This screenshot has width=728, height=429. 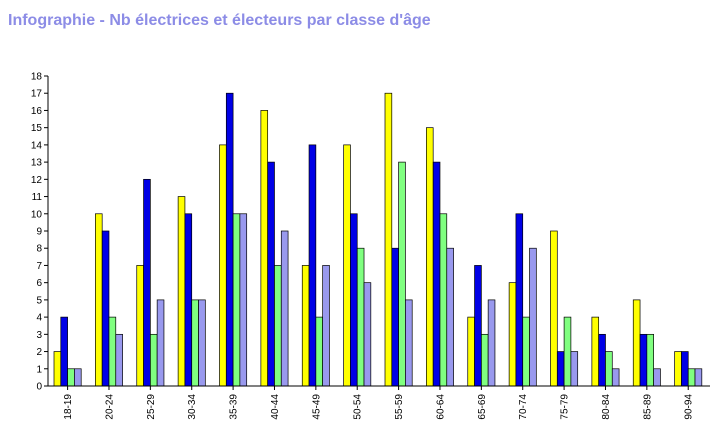 What do you see at coordinates (112, 351) in the screenshot?
I see `bar-20-24-s3` at bounding box center [112, 351].